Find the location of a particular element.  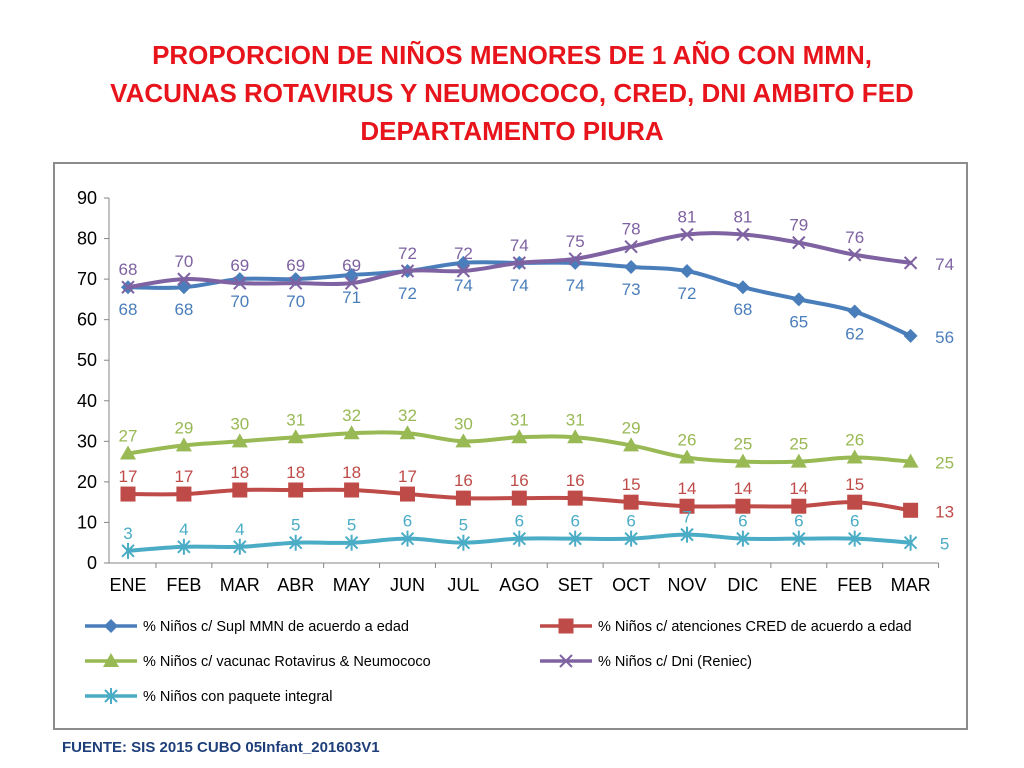

legend-label: % Niños con paquete integral is located at coordinates (237, 697).